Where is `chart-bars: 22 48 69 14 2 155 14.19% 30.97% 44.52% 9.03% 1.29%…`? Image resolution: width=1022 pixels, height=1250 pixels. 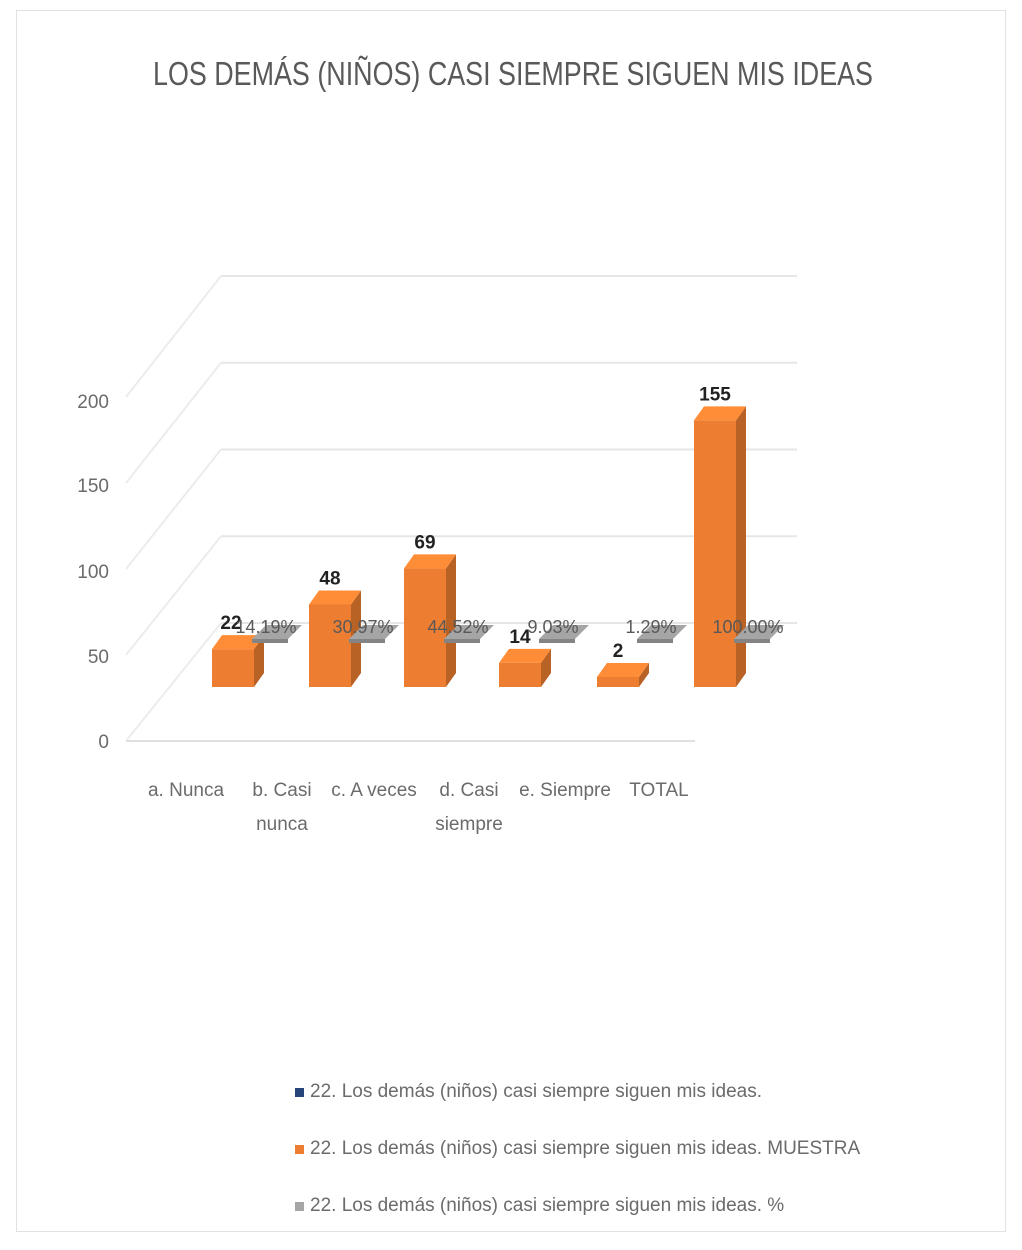 chart-bars: 22 48 69 14 2 155 14.19% 30.97% 44.52% 9.03% 1.29%… is located at coordinates (498, 535).